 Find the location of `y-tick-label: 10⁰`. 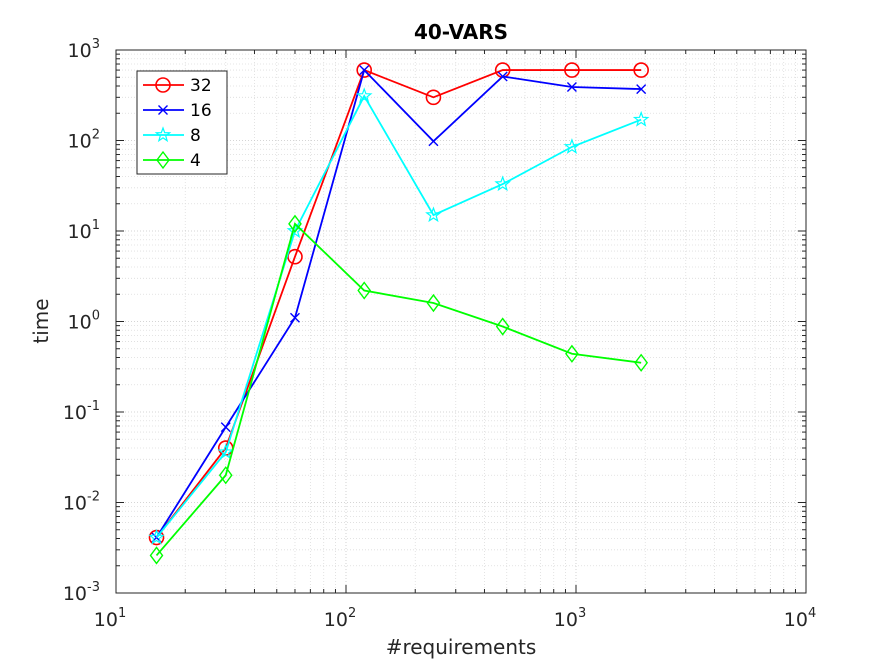

y-tick-label: 10⁰ is located at coordinates (84, 321).